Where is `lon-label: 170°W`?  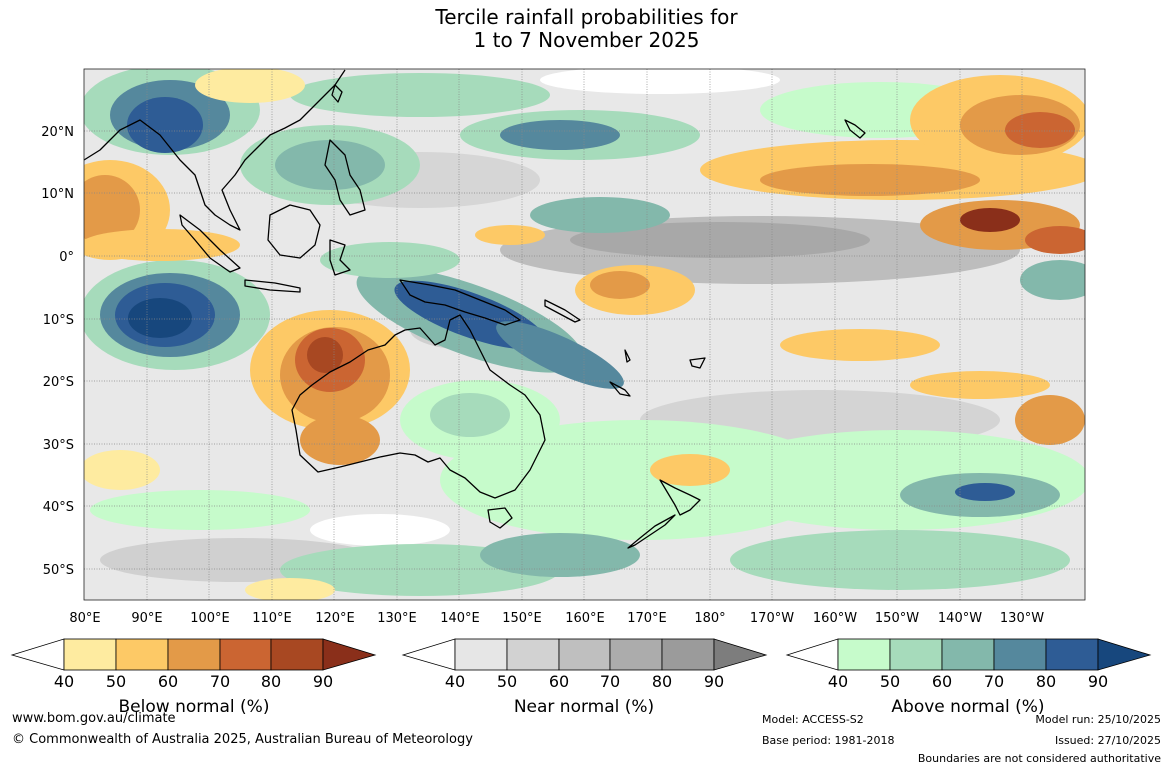
lon-label: 170°W is located at coordinates (772, 618).